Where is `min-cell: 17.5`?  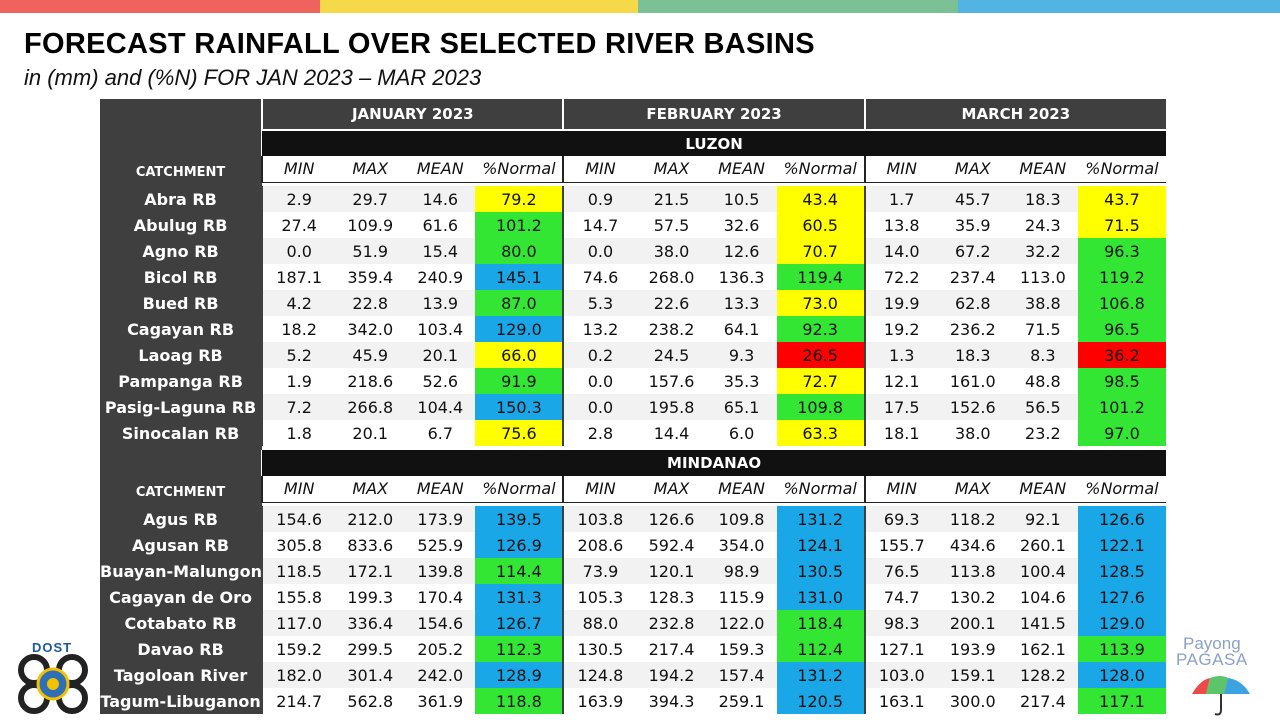
min-cell: 17.5 is located at coordinates (900, 407).